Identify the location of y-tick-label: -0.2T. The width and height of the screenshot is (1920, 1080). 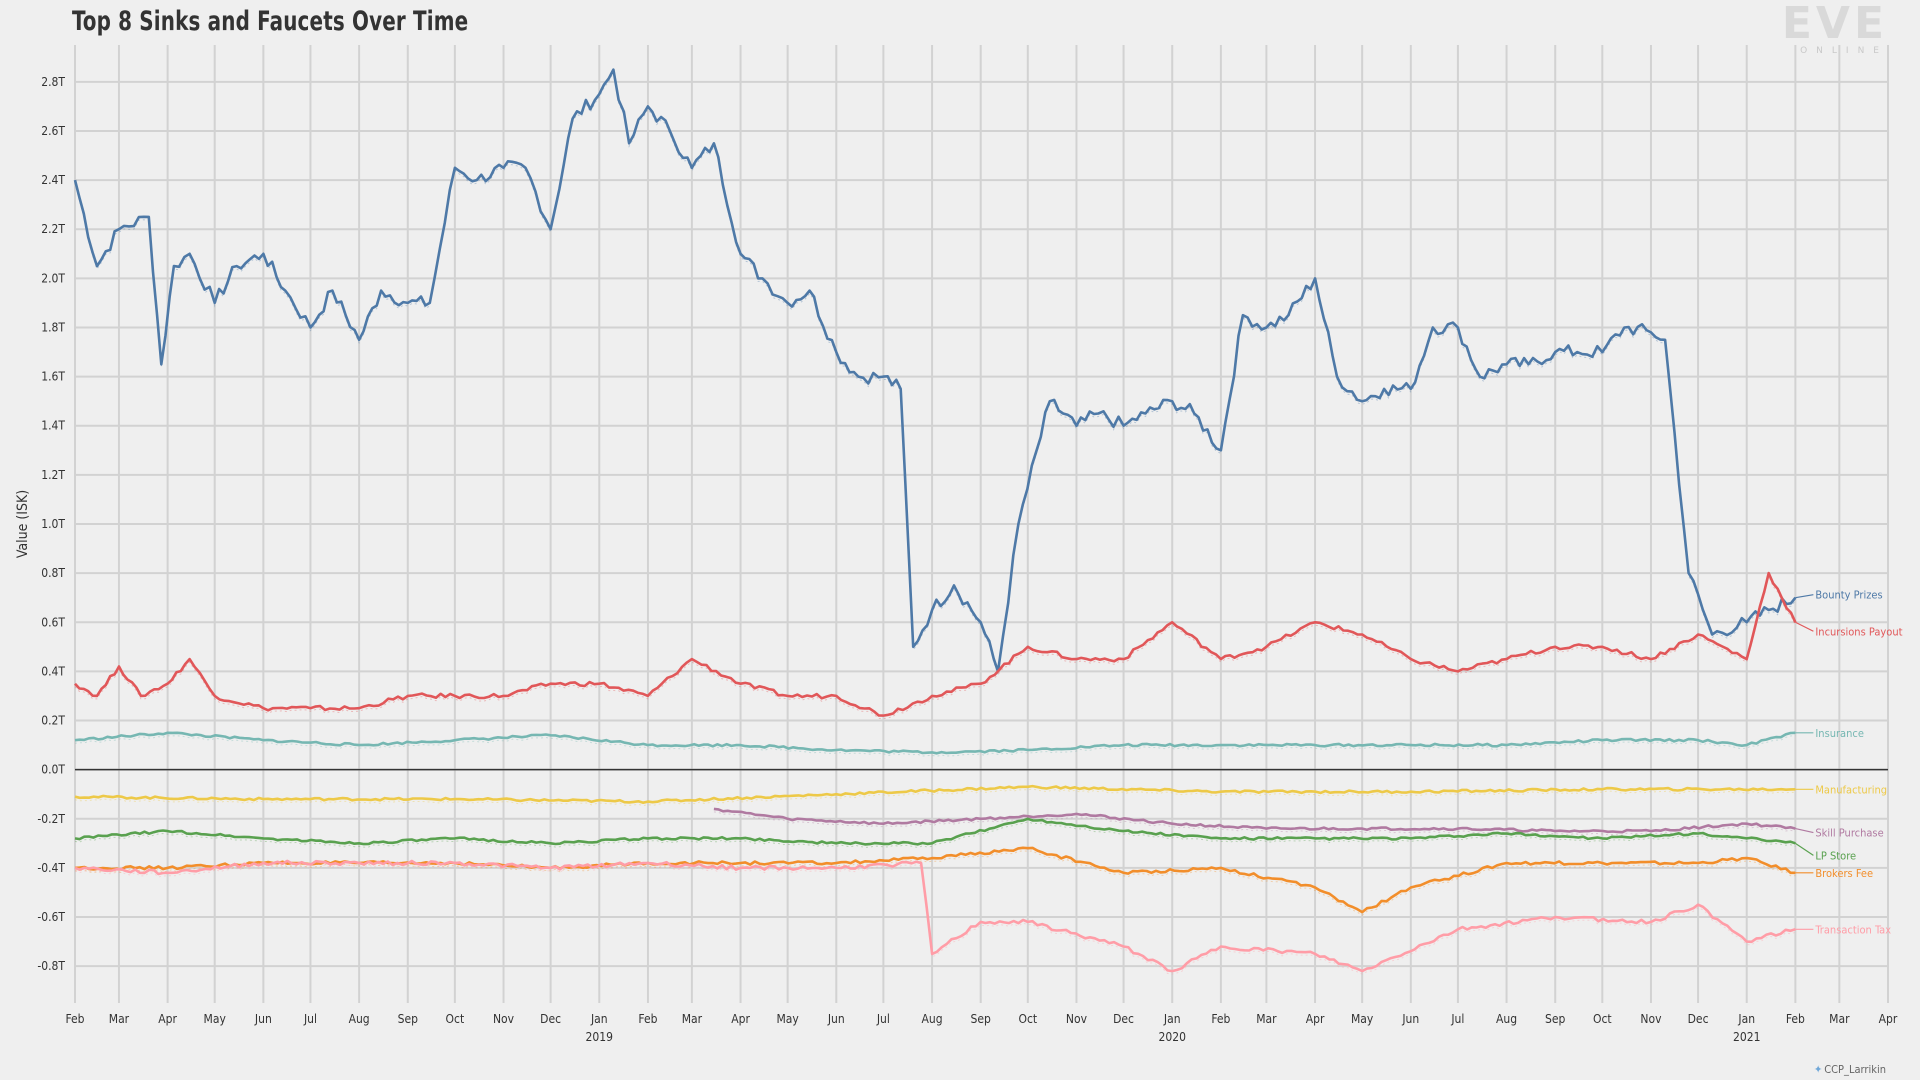
(51, 819).